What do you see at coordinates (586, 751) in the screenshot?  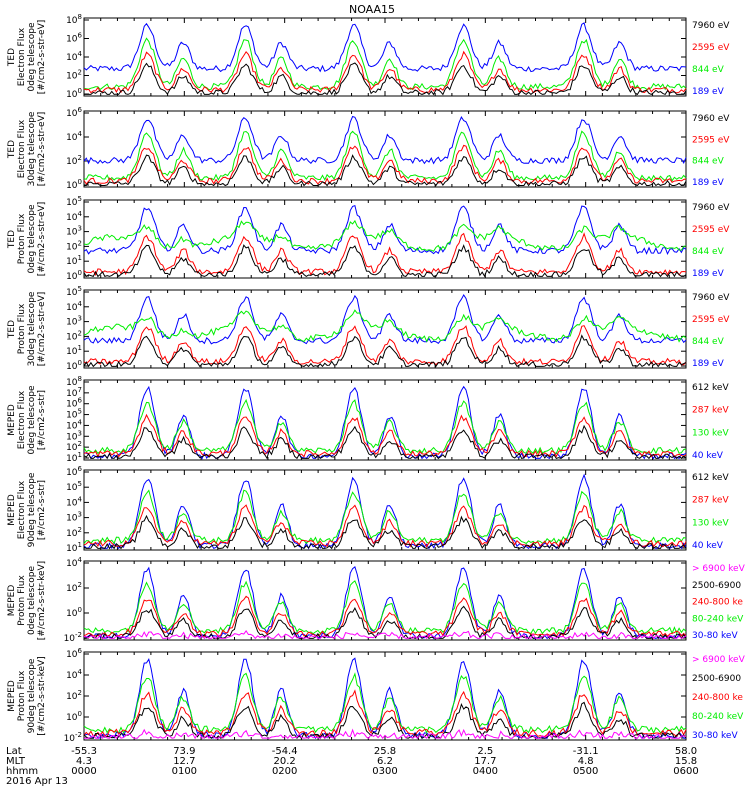 I see `x-tick-label-lat: -31.1` at bounding box center [586, 751].